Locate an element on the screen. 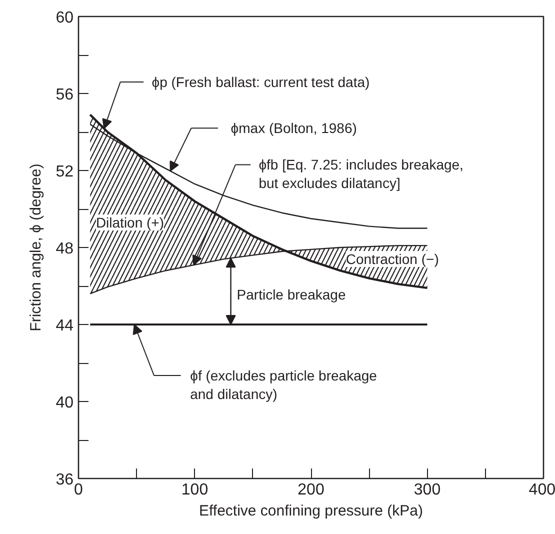 This screenshot has width=555, height=534. y-tick-label: 36 is located at coordinates (65, 480).